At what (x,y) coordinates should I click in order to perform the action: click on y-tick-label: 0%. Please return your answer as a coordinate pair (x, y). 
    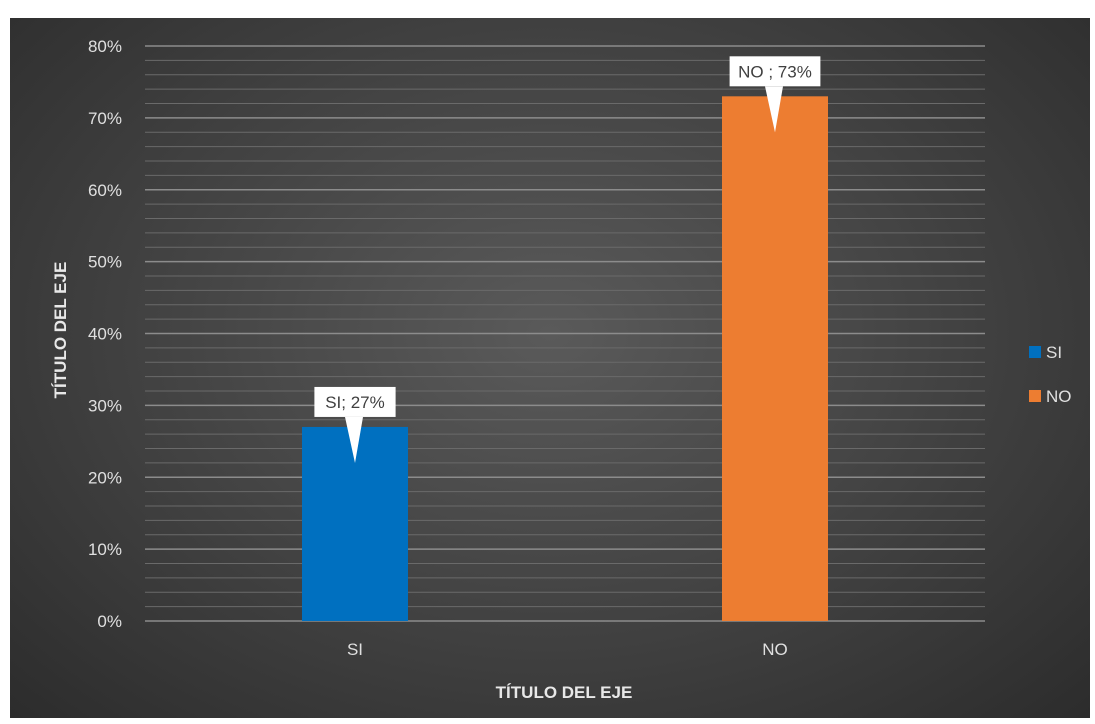
    Looking at the image, I should click on (109, 621).